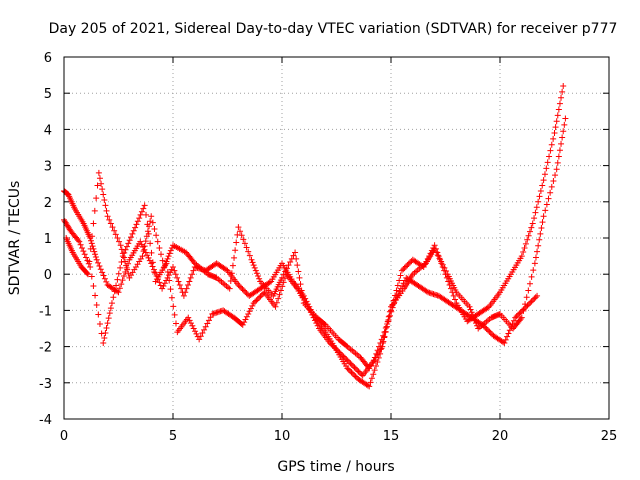 Image resolution: width=640 pixels, height=480 pixels. I want to click on x-tick-label: 10, so click(282, 436).